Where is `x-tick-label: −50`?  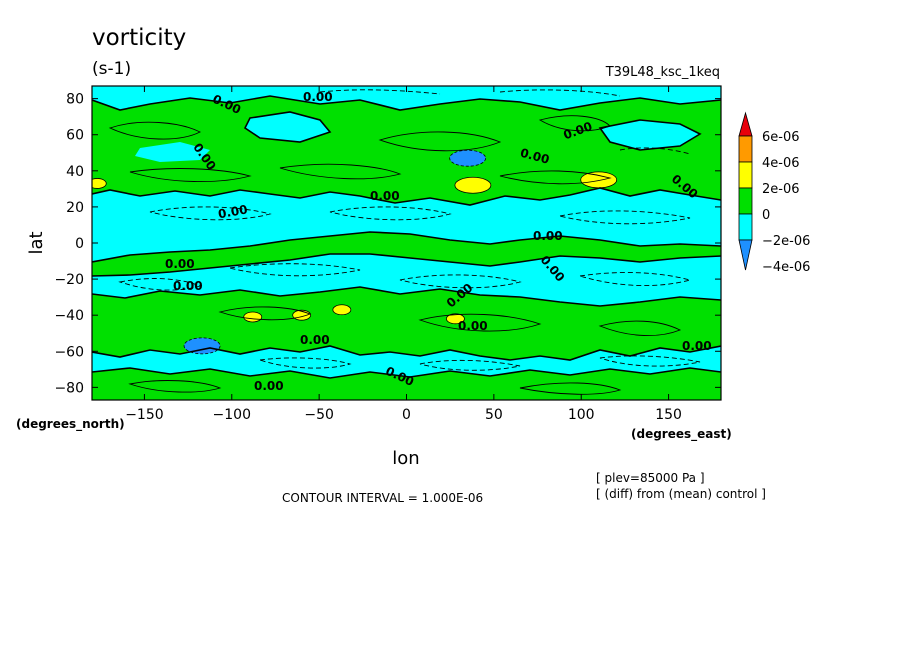
x-tick-label: −50 is located at coordinates (319, 415).